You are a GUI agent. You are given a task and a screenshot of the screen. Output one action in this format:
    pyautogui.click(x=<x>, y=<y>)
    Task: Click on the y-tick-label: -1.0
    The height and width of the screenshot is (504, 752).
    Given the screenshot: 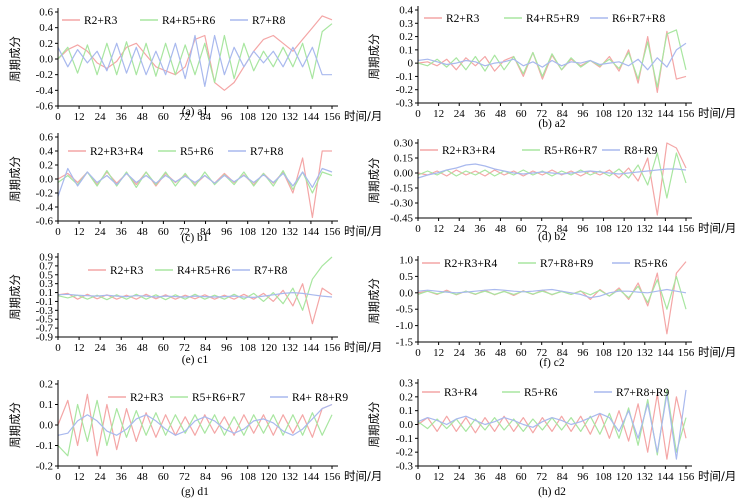 What is the action you would take?
    pyautogui.click(x=405, y=326)
    